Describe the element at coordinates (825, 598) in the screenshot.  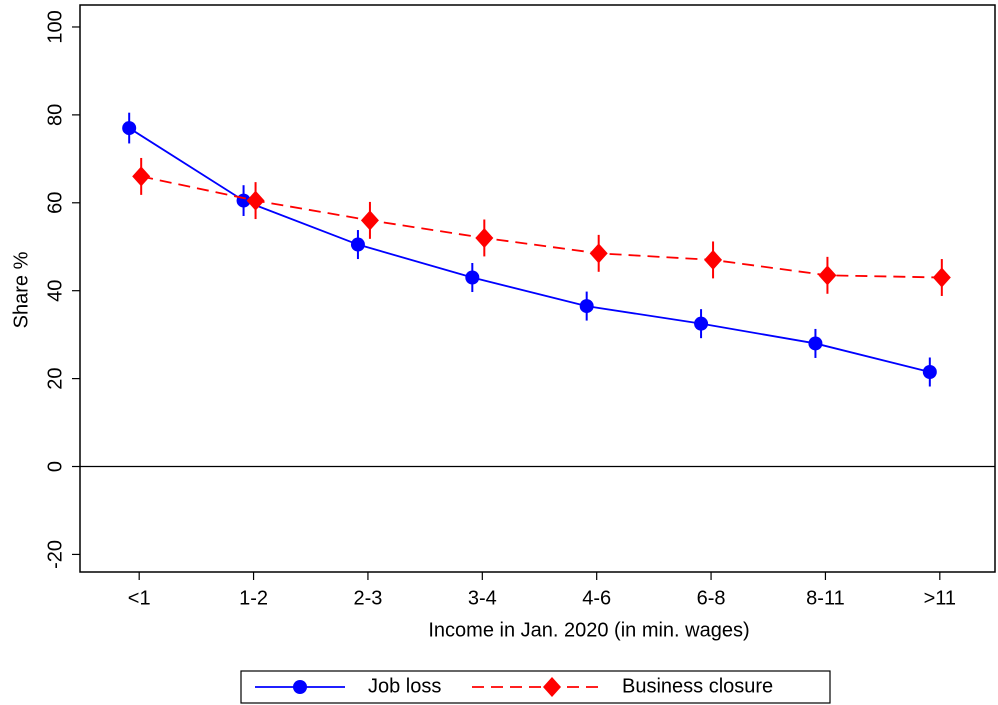
I see `x-tick-label: 8-11` at that location.